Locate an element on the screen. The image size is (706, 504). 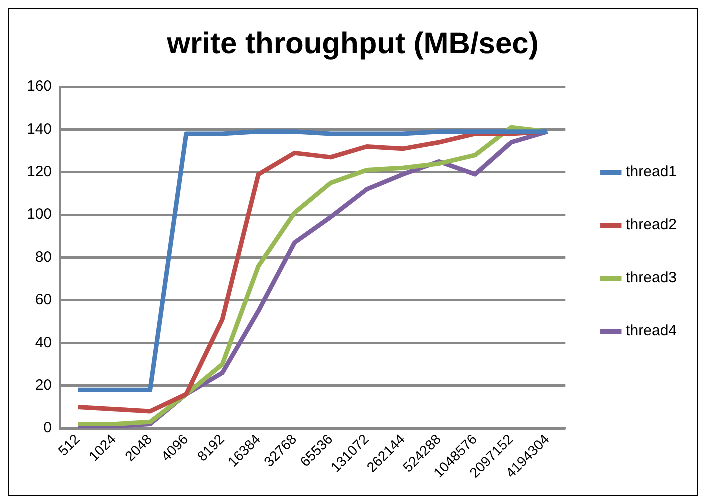
y-tick-label: 40 is located at coordinates (43, 343).